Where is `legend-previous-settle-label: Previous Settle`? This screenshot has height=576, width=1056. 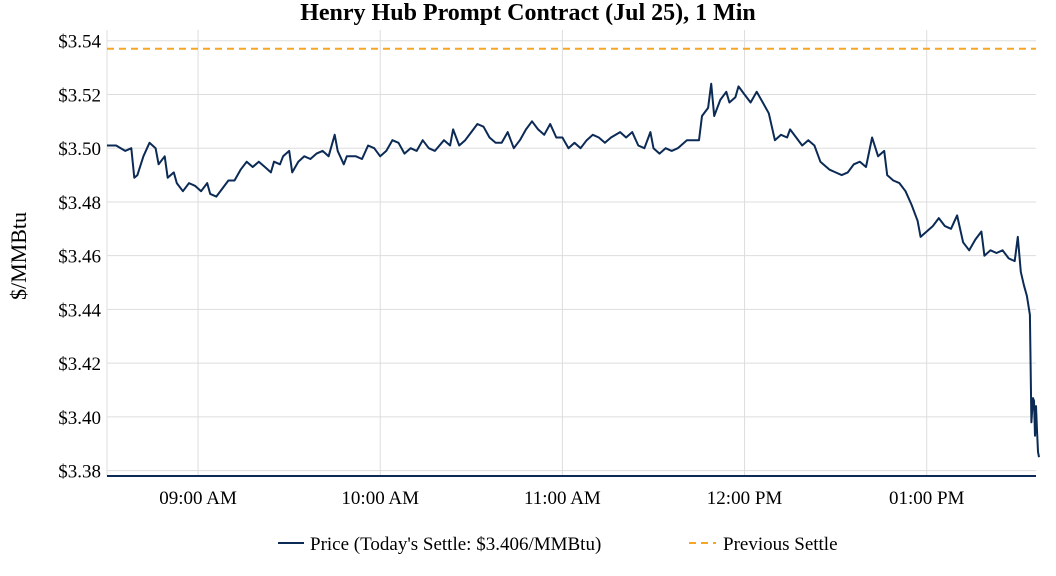 legend-previous-settle-label: Previous Settle is located at coordinates (780, 544).